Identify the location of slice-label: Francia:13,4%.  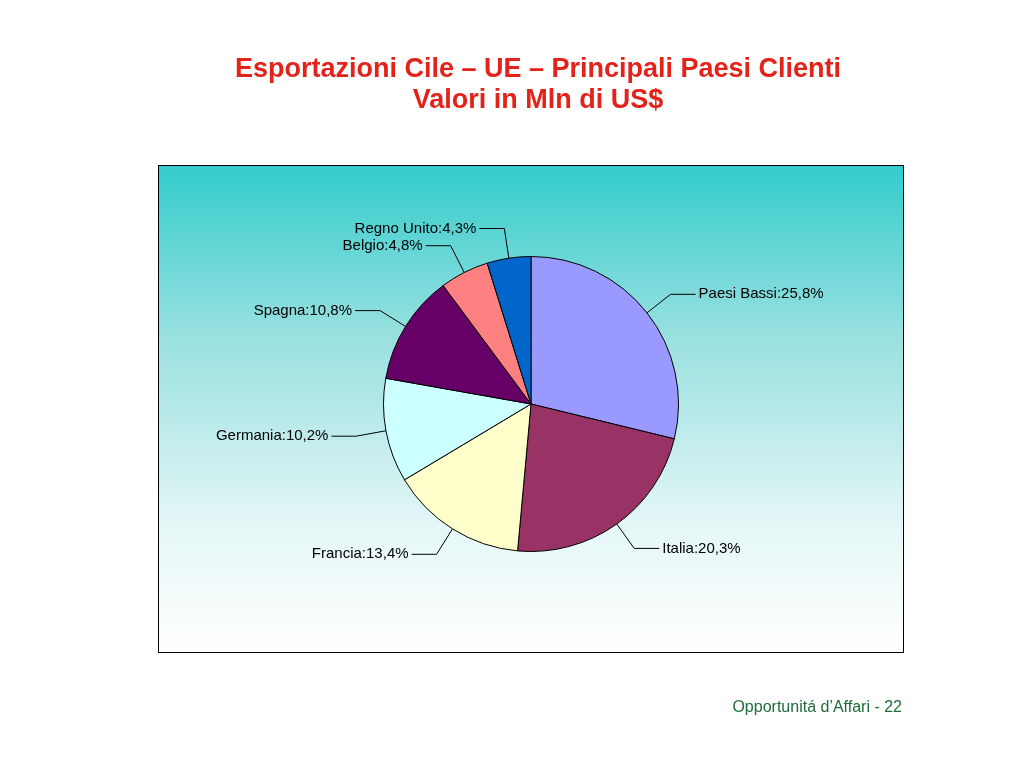
(360, 553).